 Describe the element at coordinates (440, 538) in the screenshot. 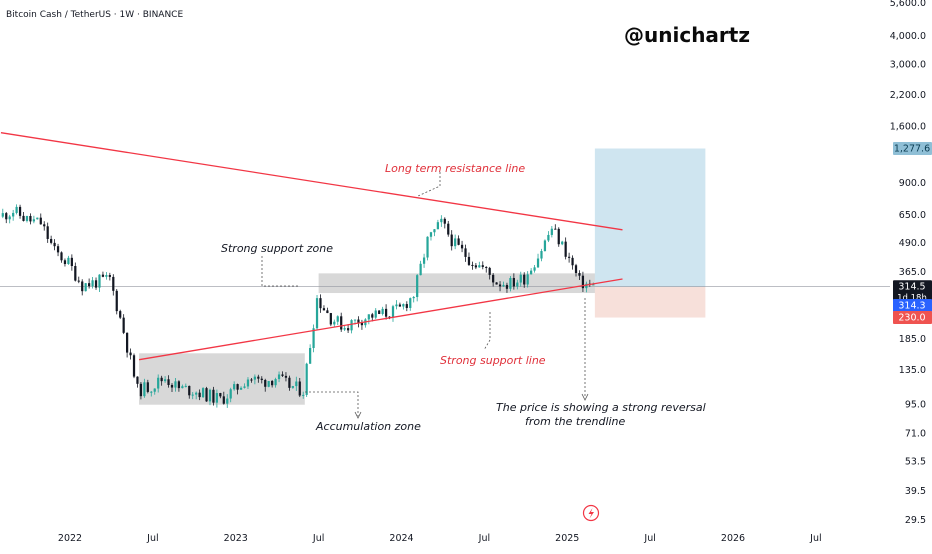

I see `time-axis: 2022 Jul 2023 Jul 2024 Jul 2025 Jul 2026 Jul` at that location.